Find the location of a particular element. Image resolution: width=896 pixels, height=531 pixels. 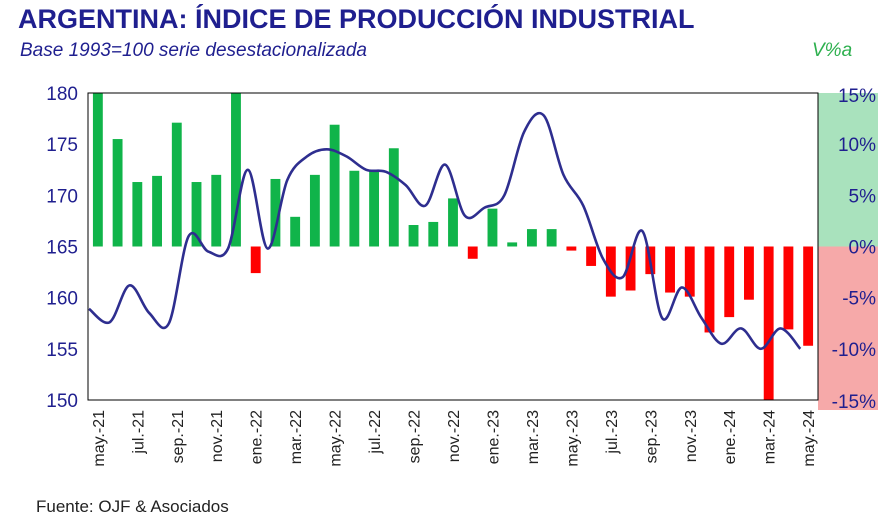

bar-dic.-22 is located at coordinates (472, 252).